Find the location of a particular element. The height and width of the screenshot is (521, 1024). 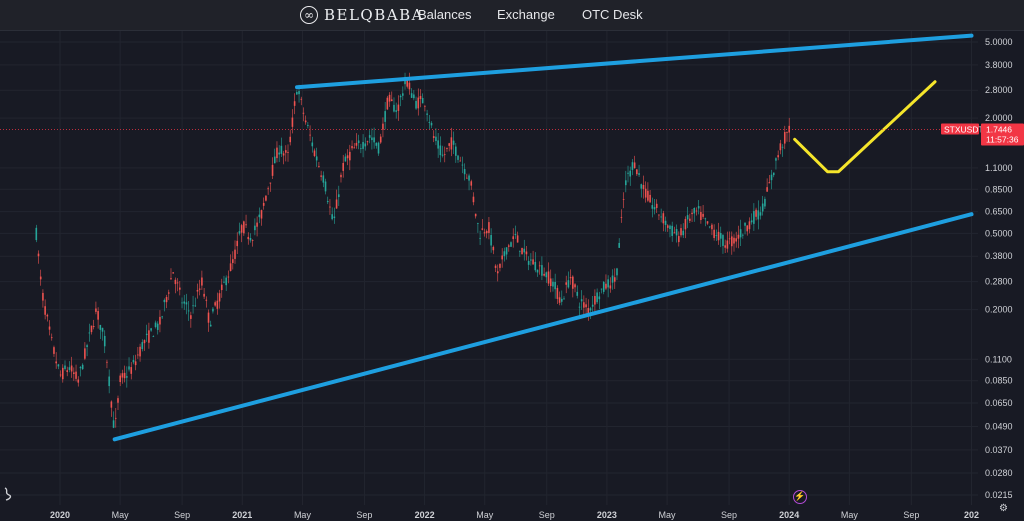

brand-logo: ∞ BELQBABA is located at coordinates (362, 15).